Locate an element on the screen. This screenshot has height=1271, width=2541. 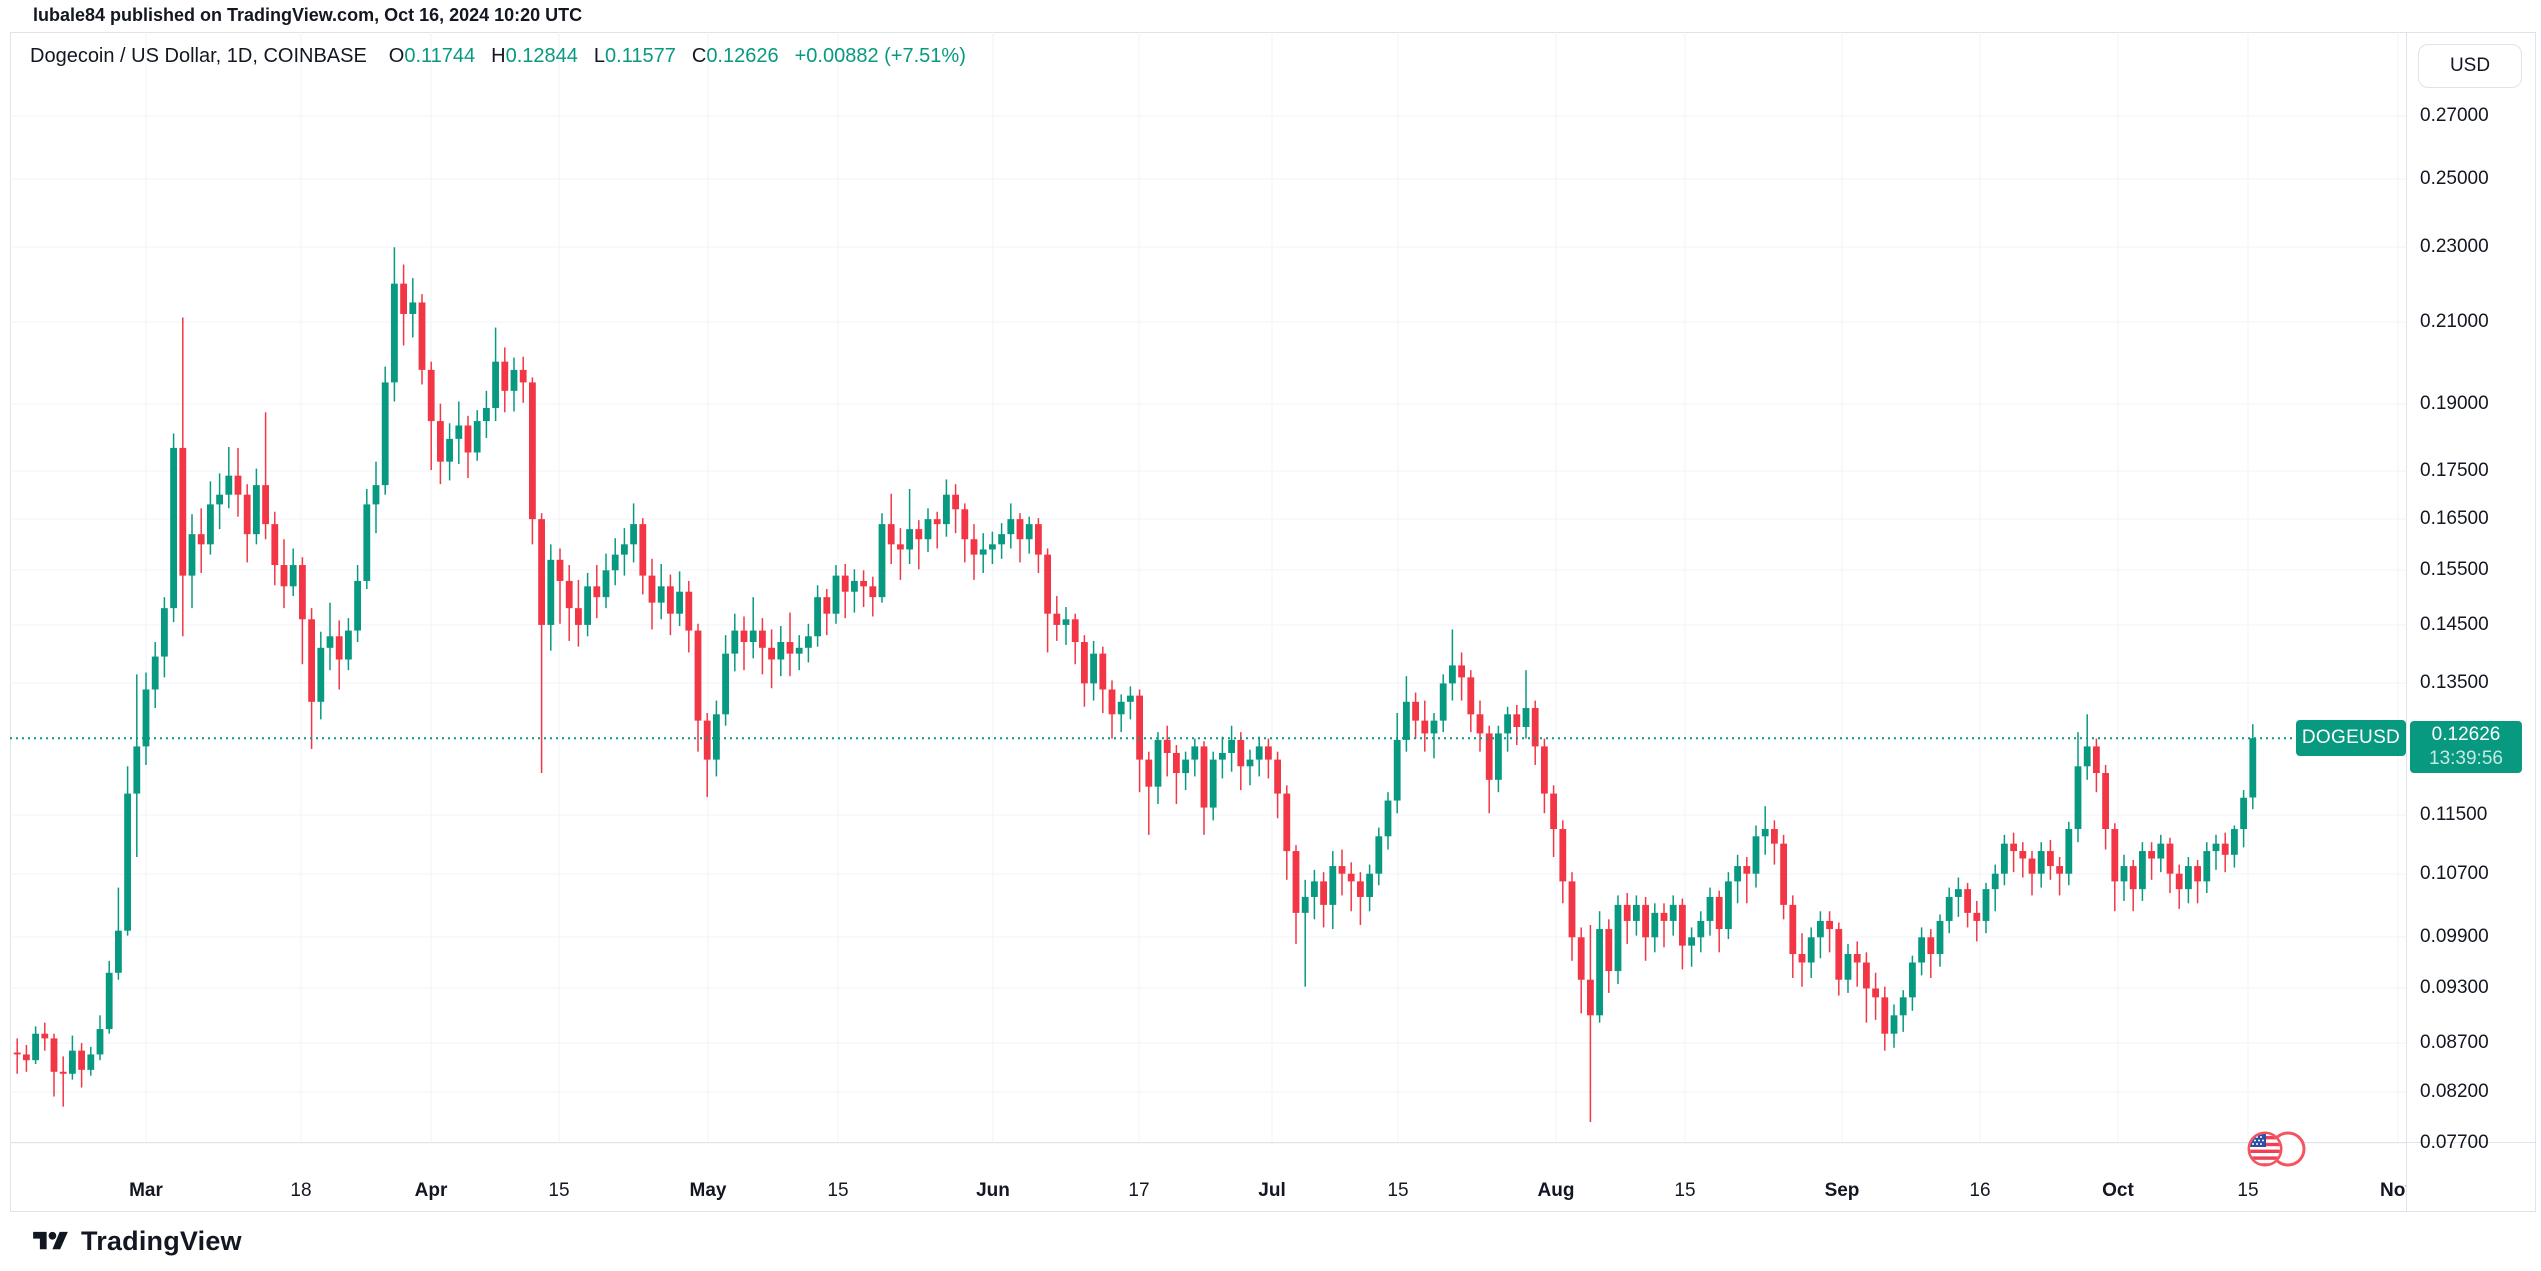
last-price-symbol-badge: DOGEUSD is located at coordinates (2351, 738).